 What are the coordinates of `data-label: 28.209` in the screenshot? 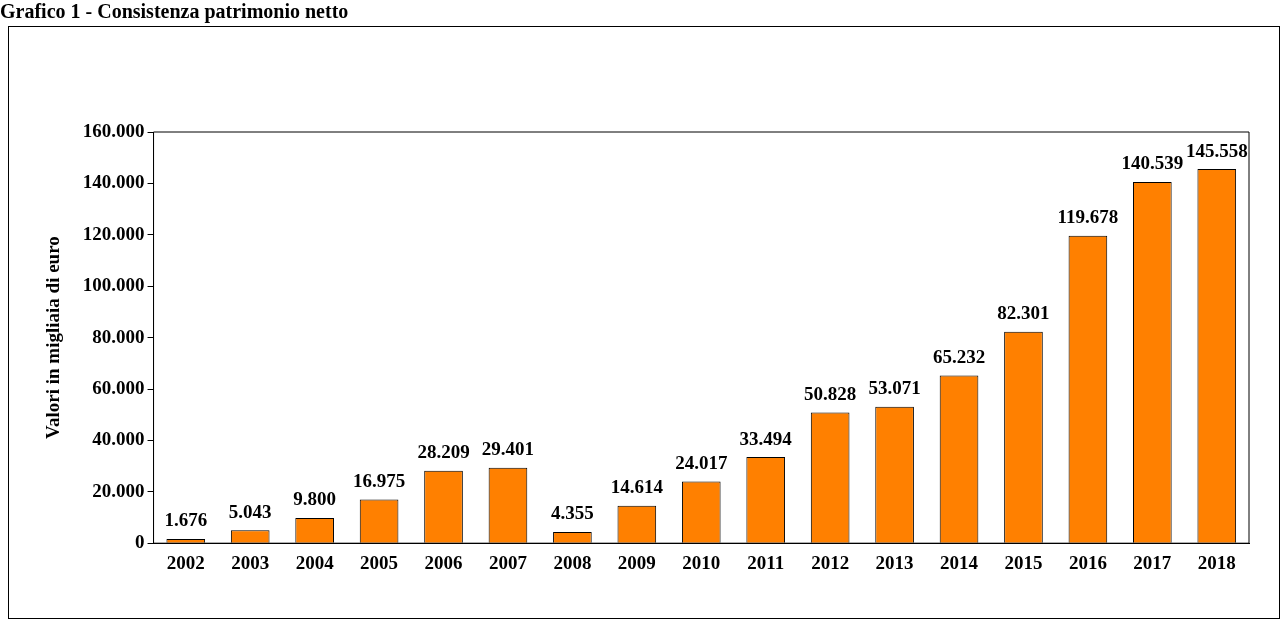 It's located at (443, 452).